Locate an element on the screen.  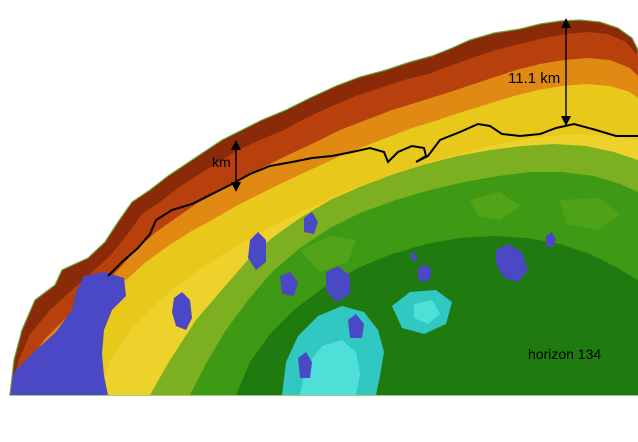
horizon-label: horizon 134 is located at coordinates (565, 354).